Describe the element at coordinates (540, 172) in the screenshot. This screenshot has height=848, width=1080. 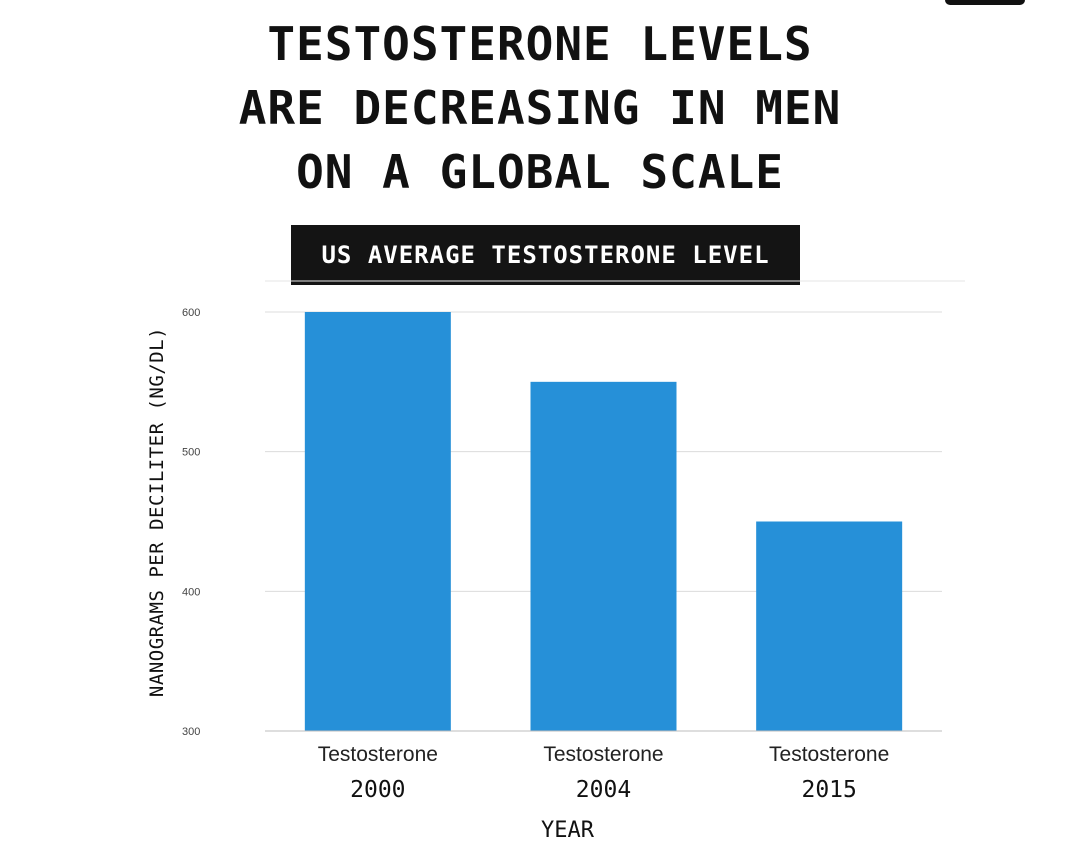
I see `headline-line-3: ON A GLOBAL SCALE` at that location.